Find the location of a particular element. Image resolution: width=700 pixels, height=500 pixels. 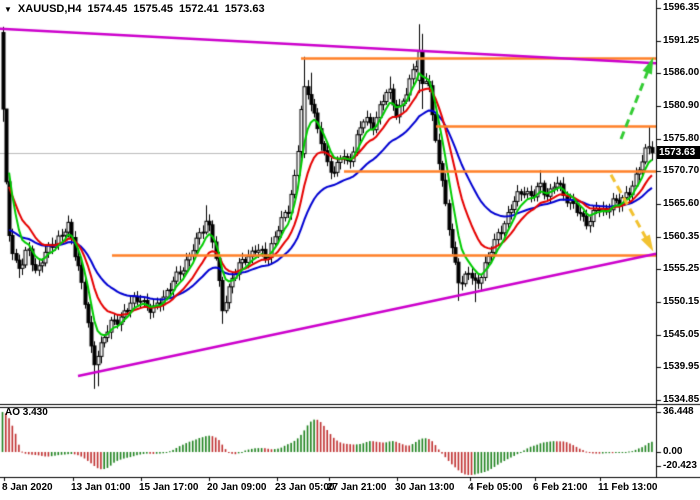

high-value: 1575.45 is located at coordinates (153, 9).